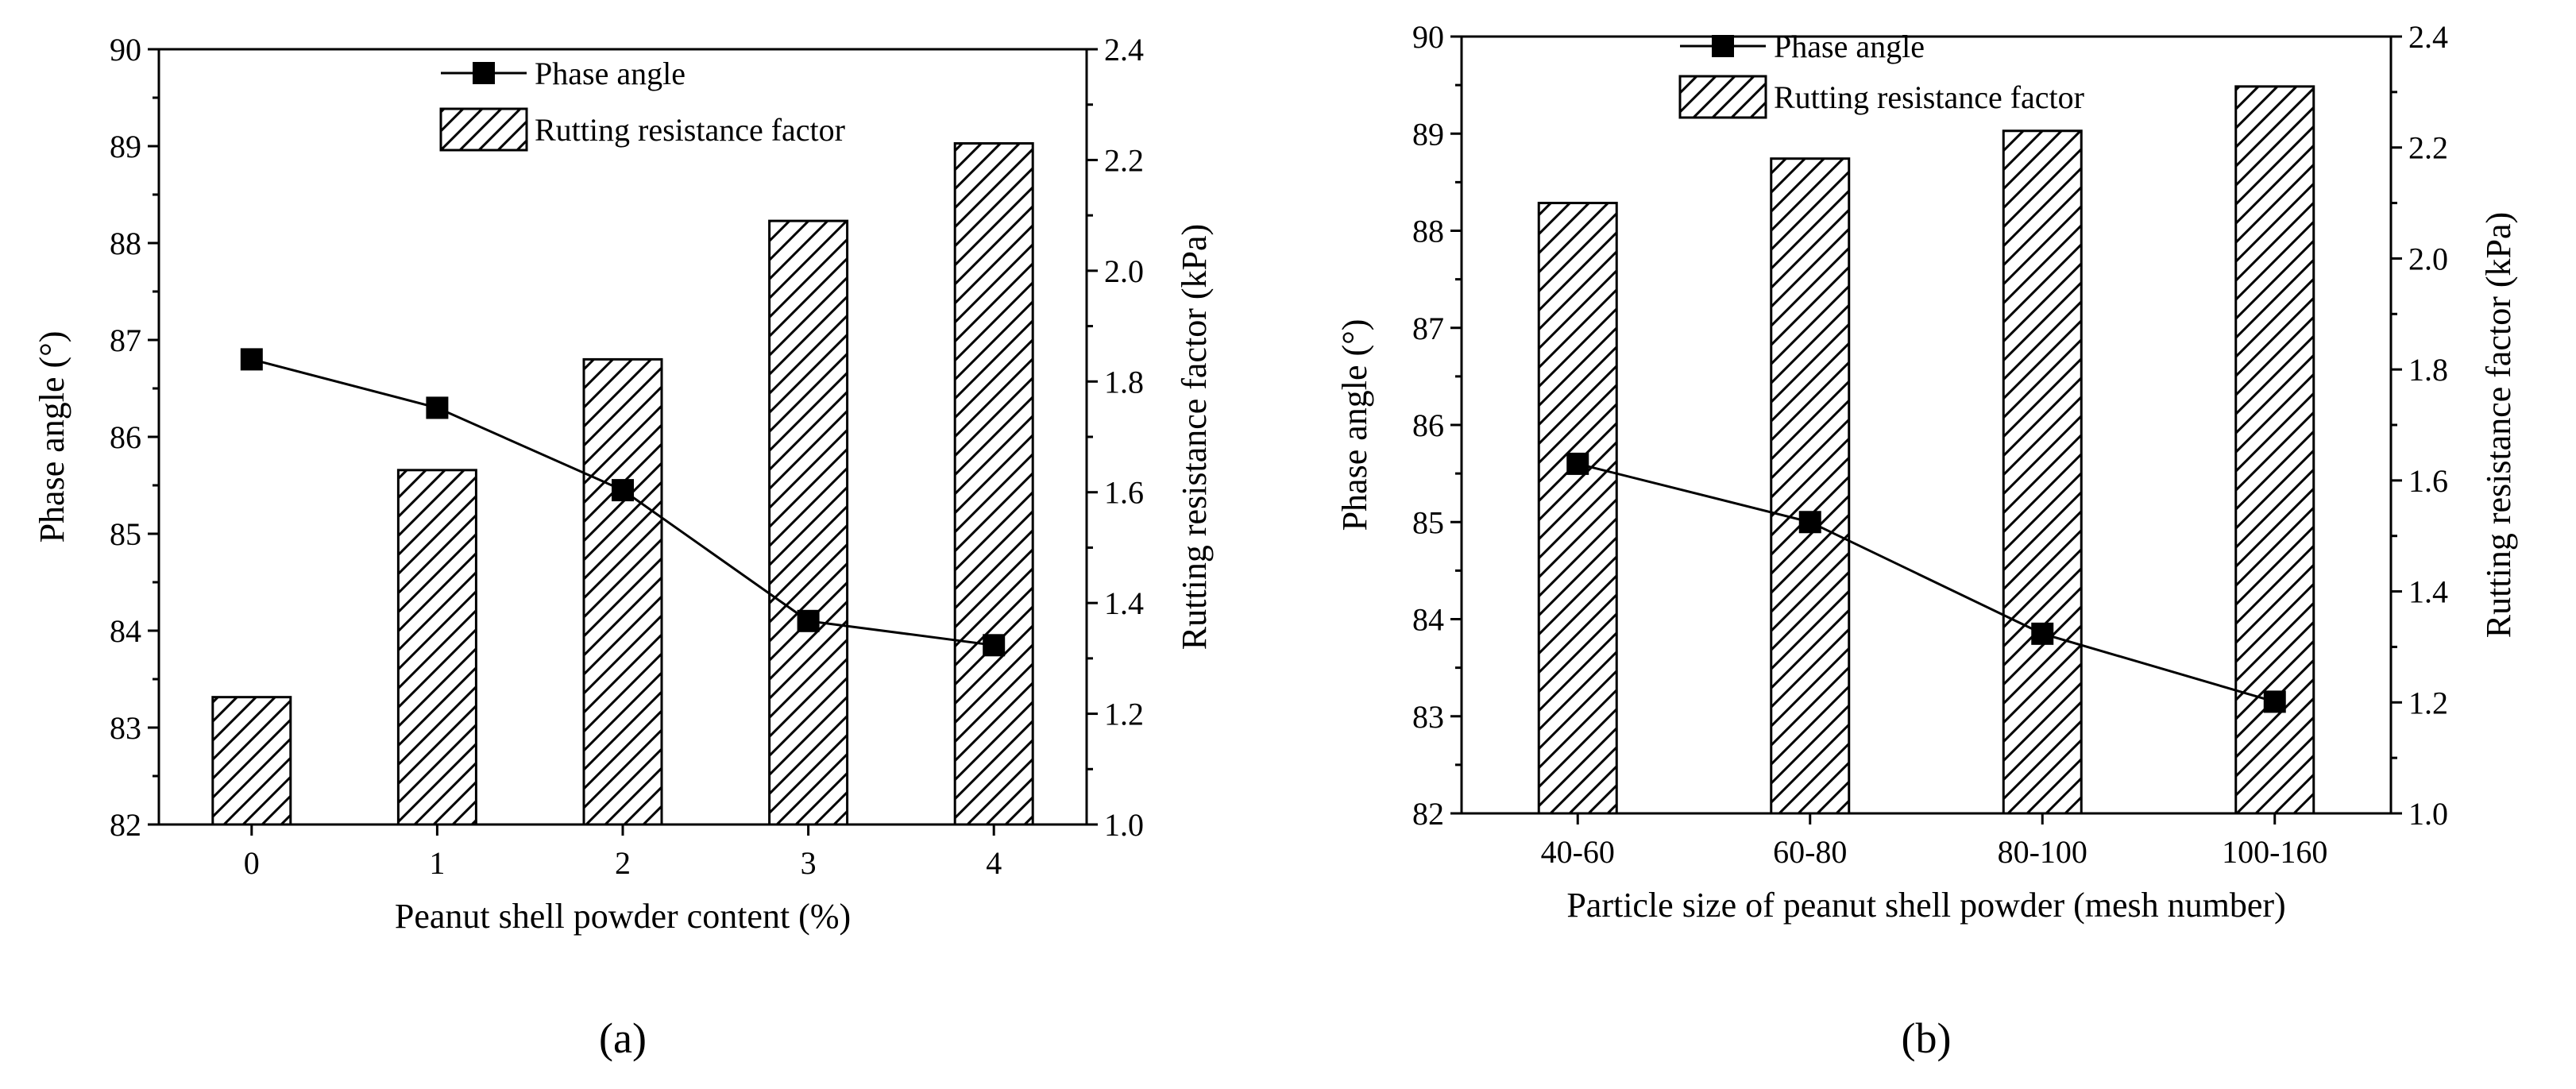 The height and width of the screenshot is (1089, 2576). What do you see at coordinates (623, 1038) in the screenshot?
I see `panel-label: (a)` at bounding box center [623, 1038].